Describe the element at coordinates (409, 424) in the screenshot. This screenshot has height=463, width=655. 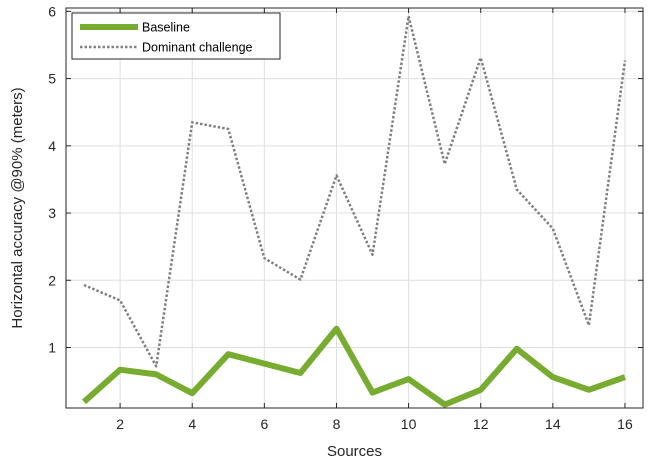
I see `x-tick-label: 10` at that location.